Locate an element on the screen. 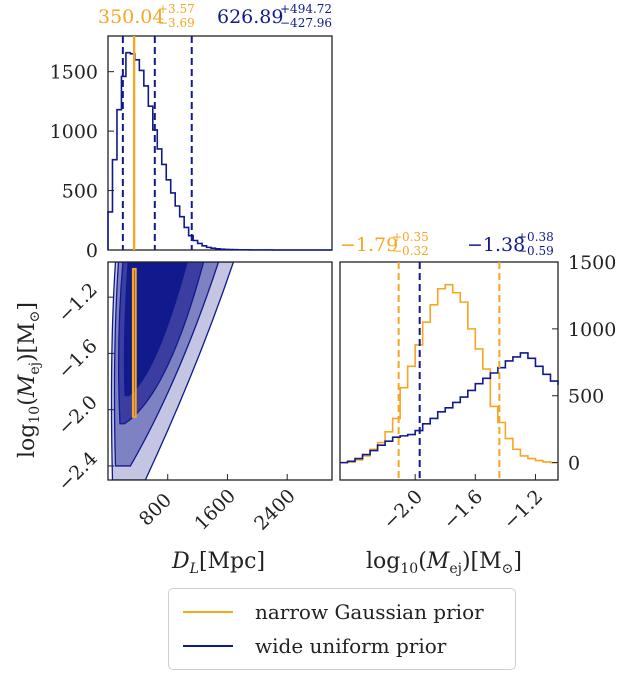  svg-text: −0.32 is located at coordinates (410, 251).